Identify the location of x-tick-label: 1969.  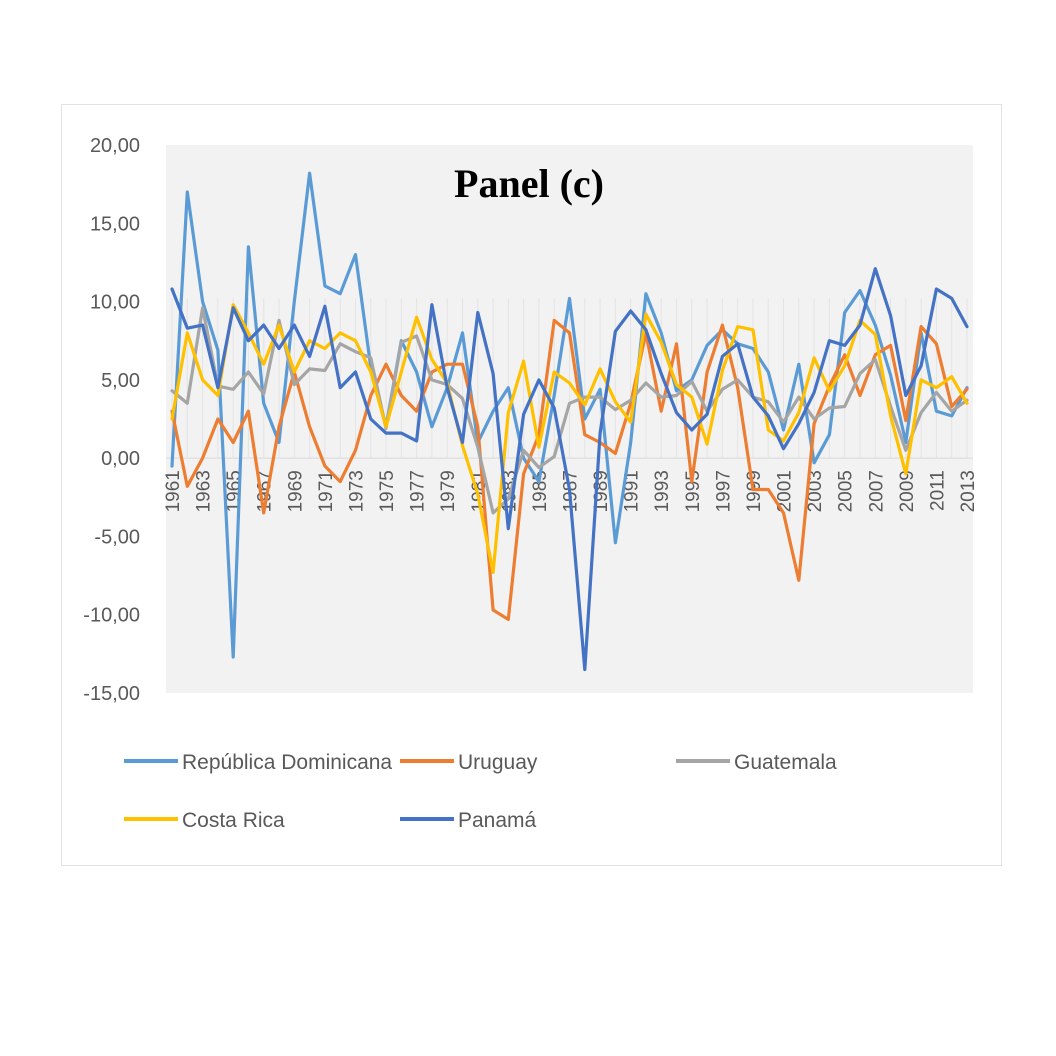
(295, 491).